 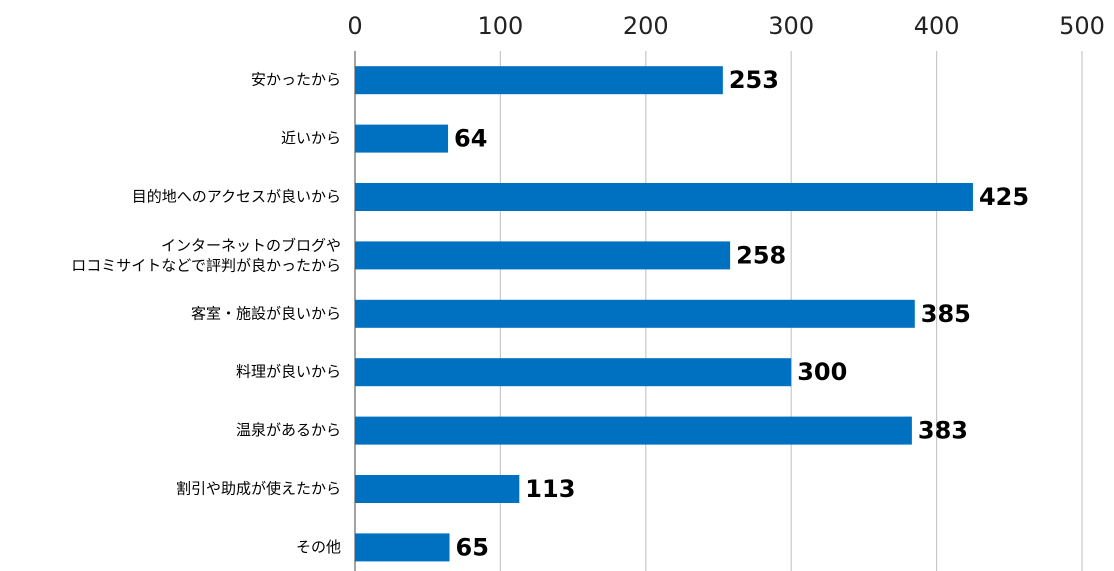 I want to click on x-tick-label: 0, so click(x=354, y=26).